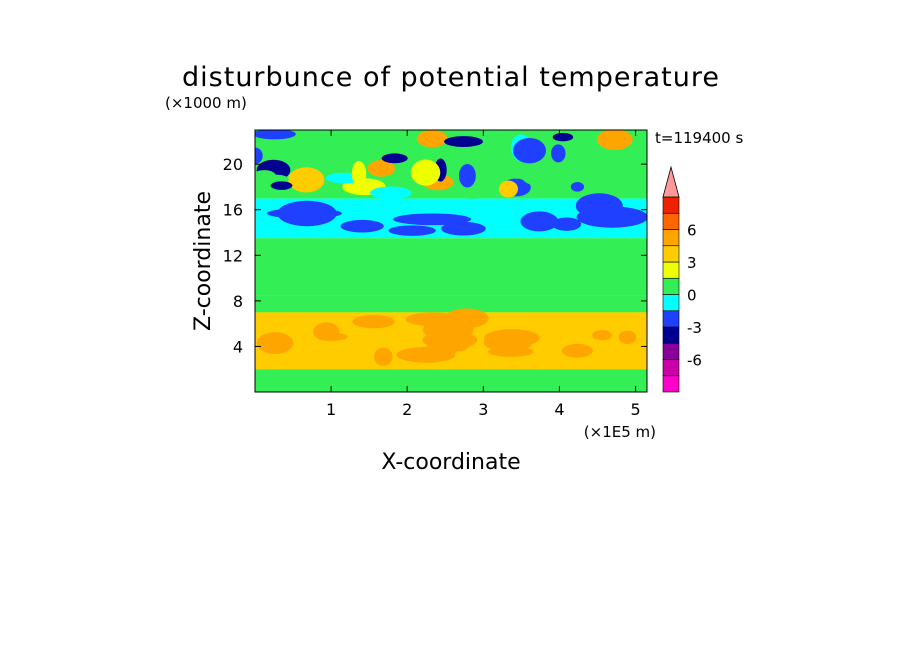 The width and height of the screenshot is (904, 654). I want to click on colorbar-tick-label: 6, so click(692, 231).